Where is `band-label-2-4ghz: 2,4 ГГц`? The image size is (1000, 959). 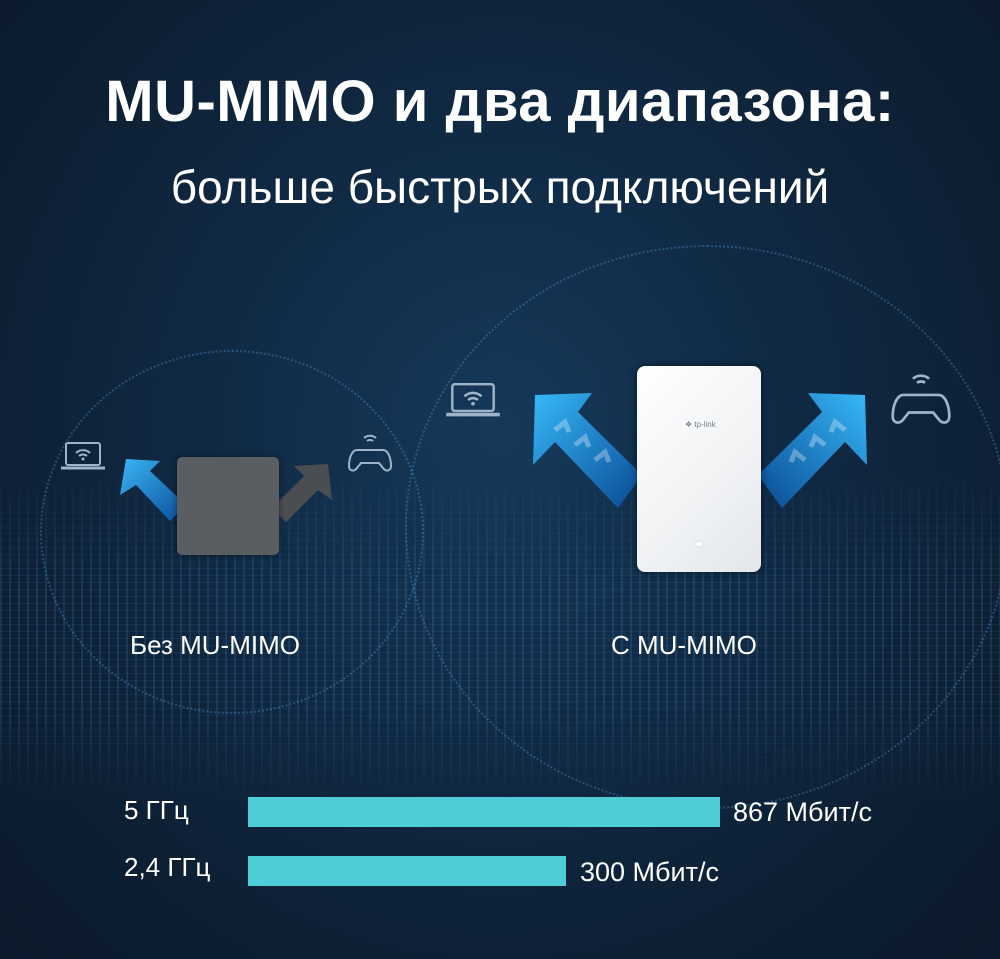 band-label-2-4ghz: 2,4 ГГц is located at coordinates (167, 867).